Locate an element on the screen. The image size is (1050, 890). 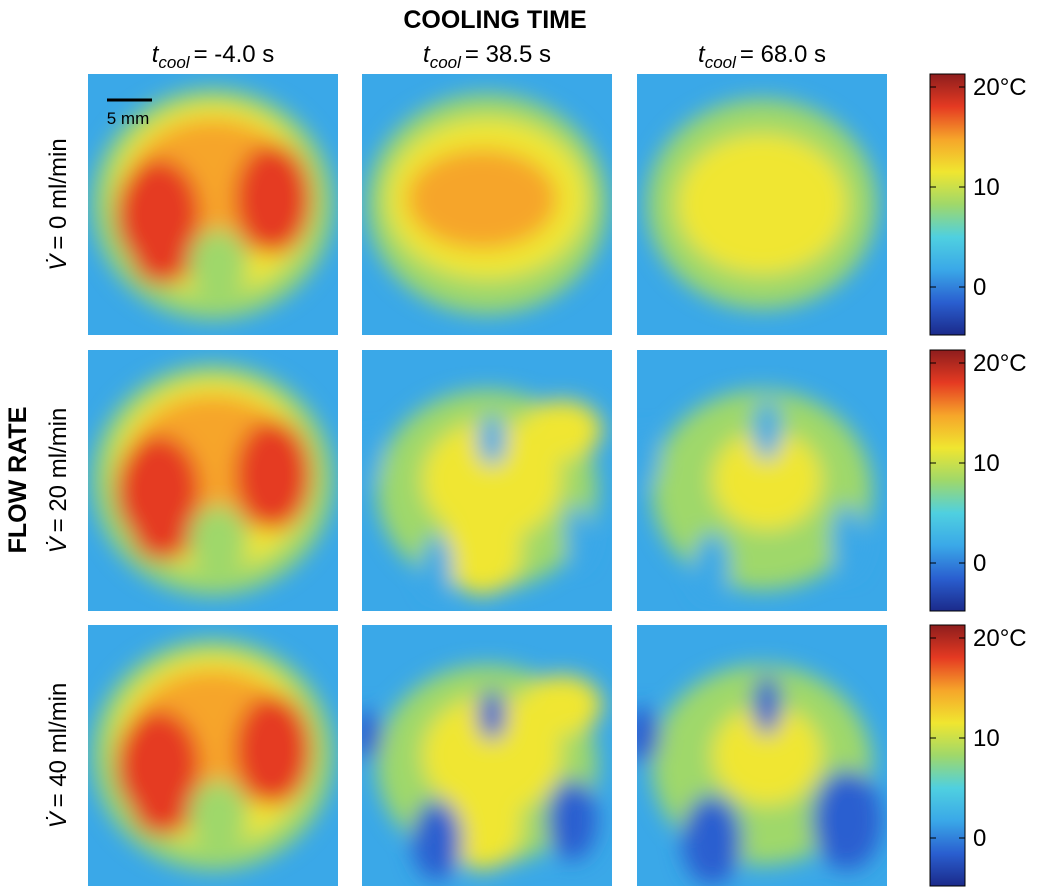
label-text: = 40 ml/min is located at coordinates (58, 745).